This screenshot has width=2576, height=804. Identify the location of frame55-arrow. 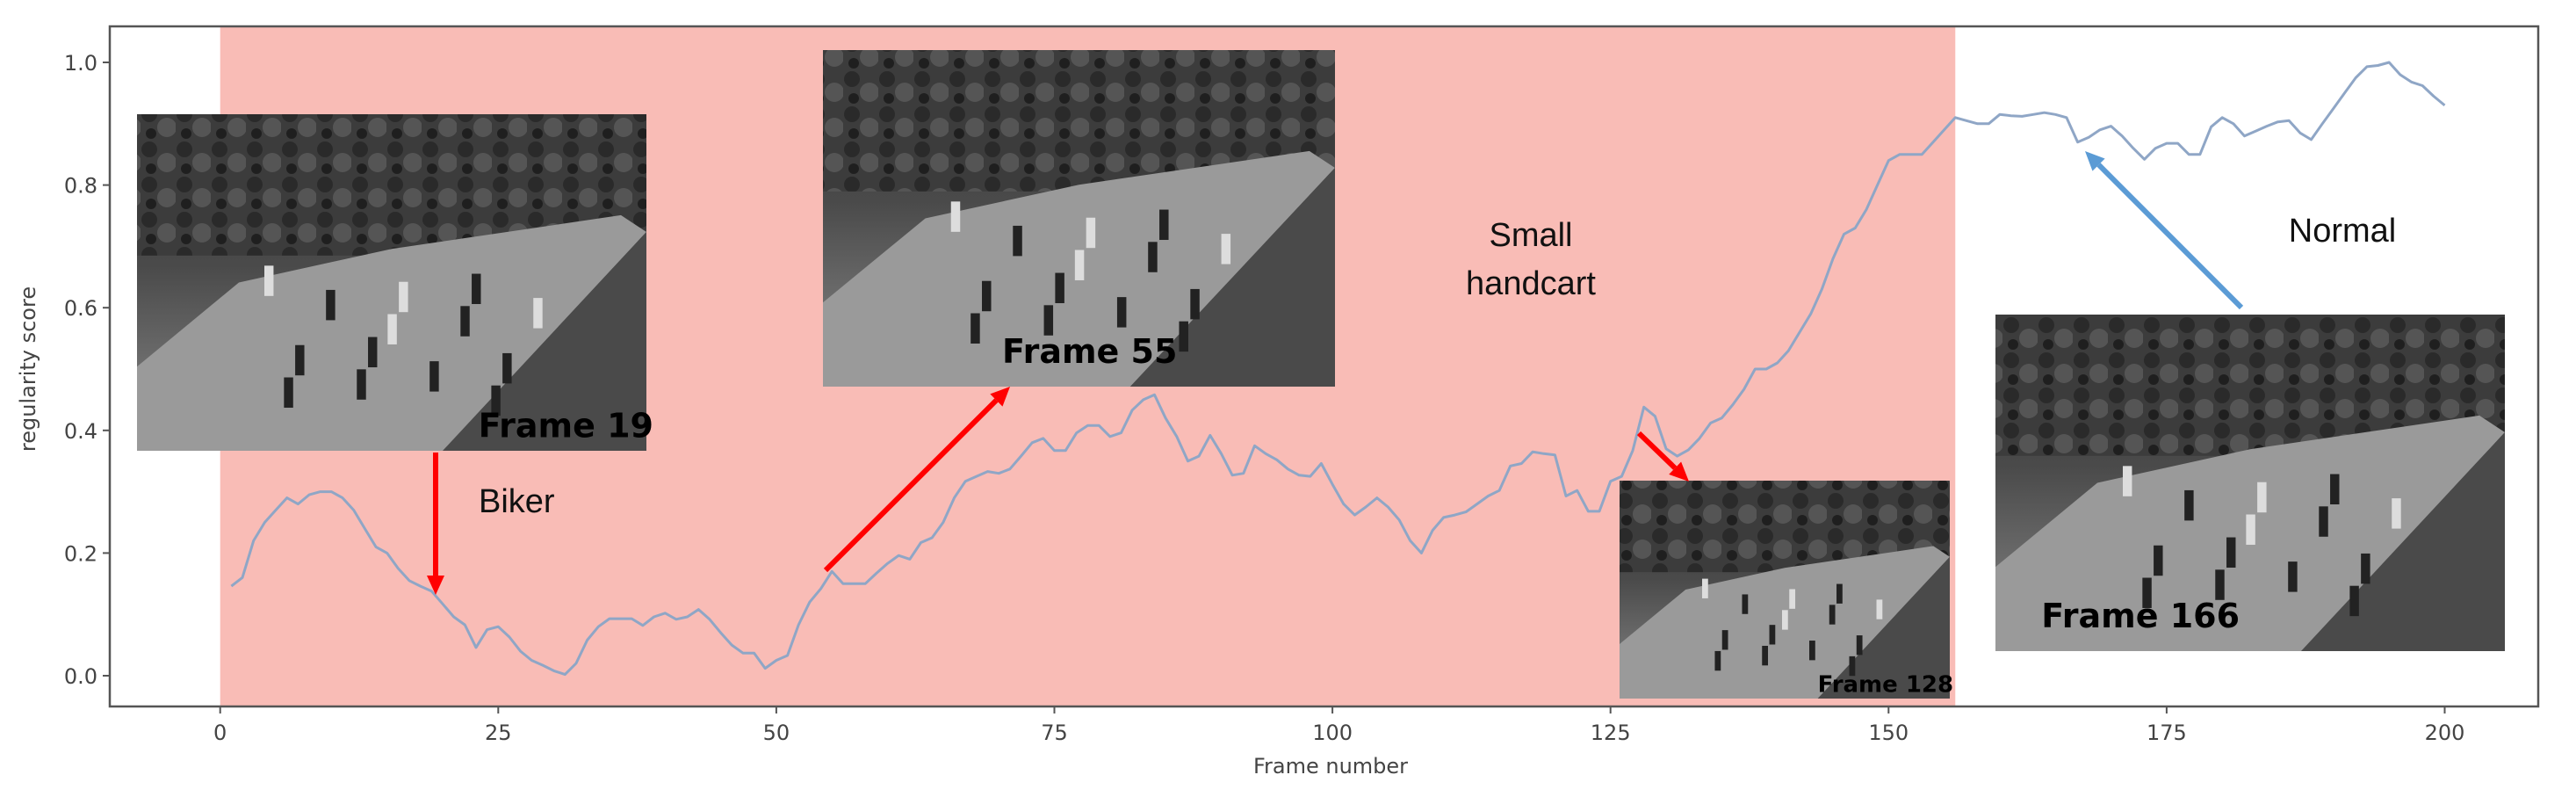
(916, 480).